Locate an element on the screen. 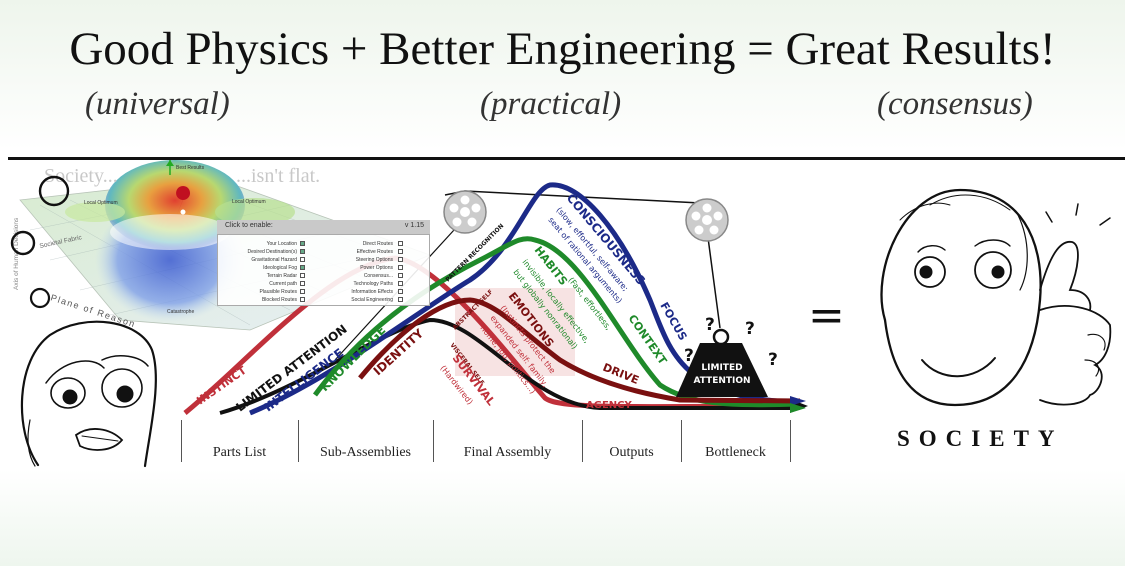  stage-final-assembly: Final Assembly is located at coordinates (507, 452).